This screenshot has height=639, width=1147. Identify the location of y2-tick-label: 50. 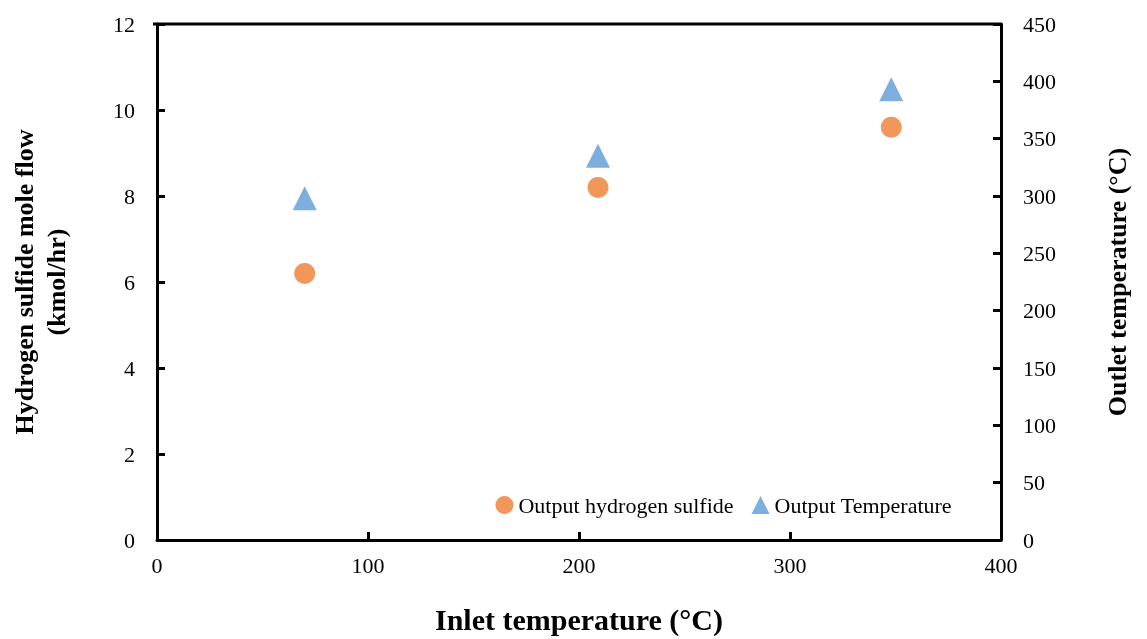
(1034, 483).